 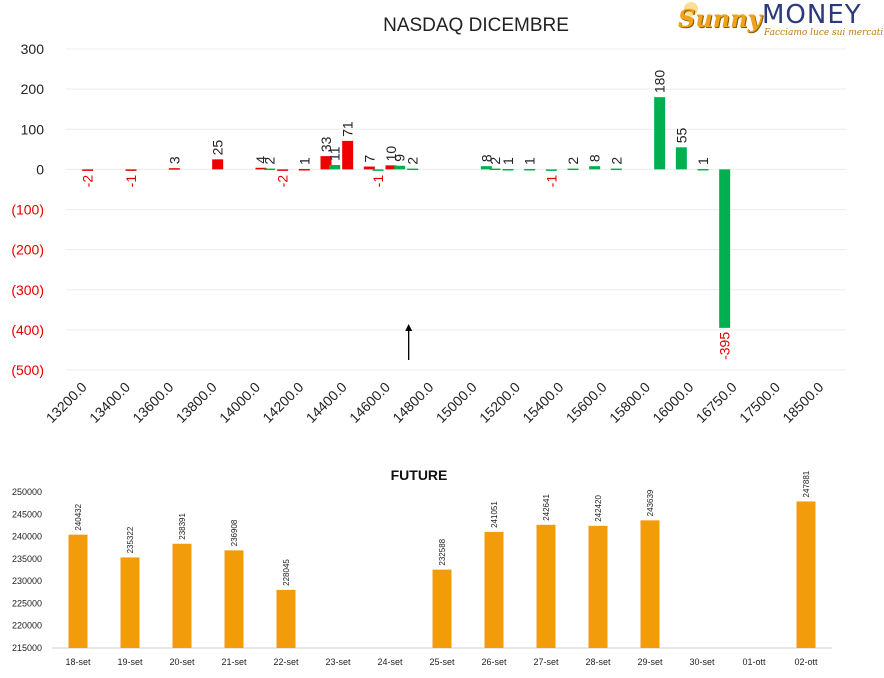 What do you see at coordinates (476, 25) in the screenshot?
I see `chart-title: NASDAQ DICEMBRE` at bounding box center [476, 25].